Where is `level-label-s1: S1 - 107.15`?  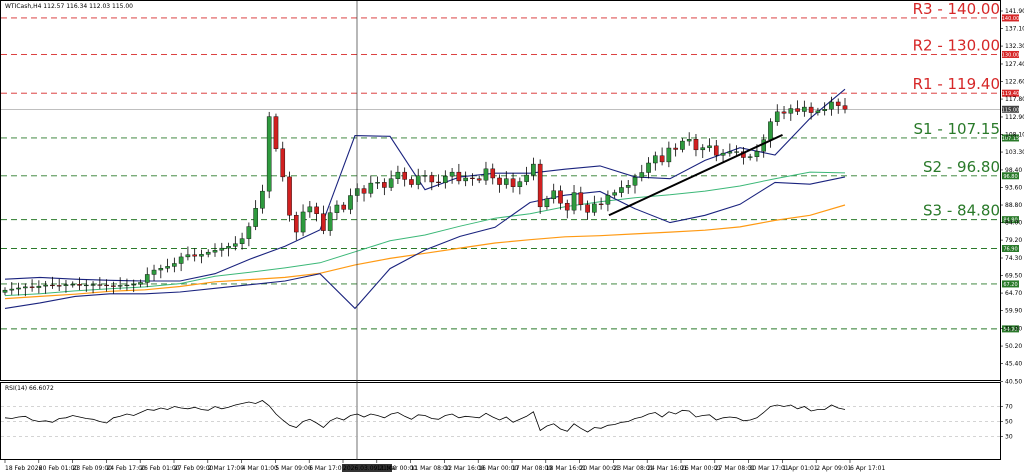 level-label-s1: S1 - 107.15 is located at coordinates (957, 129).